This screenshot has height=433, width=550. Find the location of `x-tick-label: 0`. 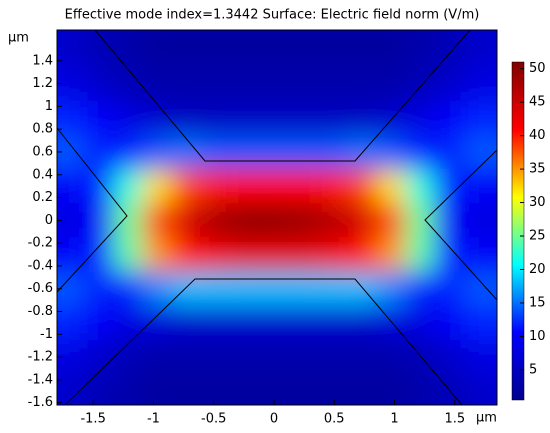

x-tick-label: 0 is located at coordinates (274, 419).